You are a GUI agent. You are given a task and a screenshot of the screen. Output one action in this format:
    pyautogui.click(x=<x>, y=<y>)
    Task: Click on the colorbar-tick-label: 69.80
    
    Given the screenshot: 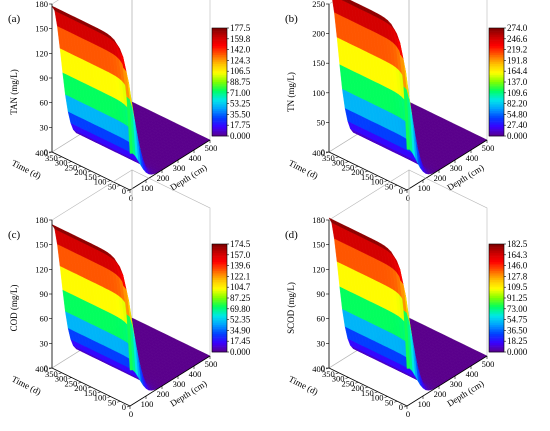 What is the action you would take?
    pyautogui.click(x=240, y=309)
    